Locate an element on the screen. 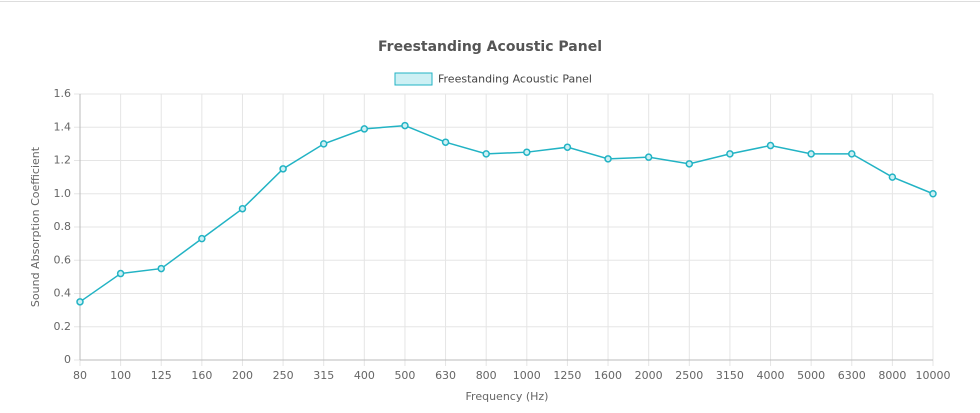 Image resolution: width=980 pixels, height=413 pixels. x-tick-label: 200 is located at coordinates (242, 375).